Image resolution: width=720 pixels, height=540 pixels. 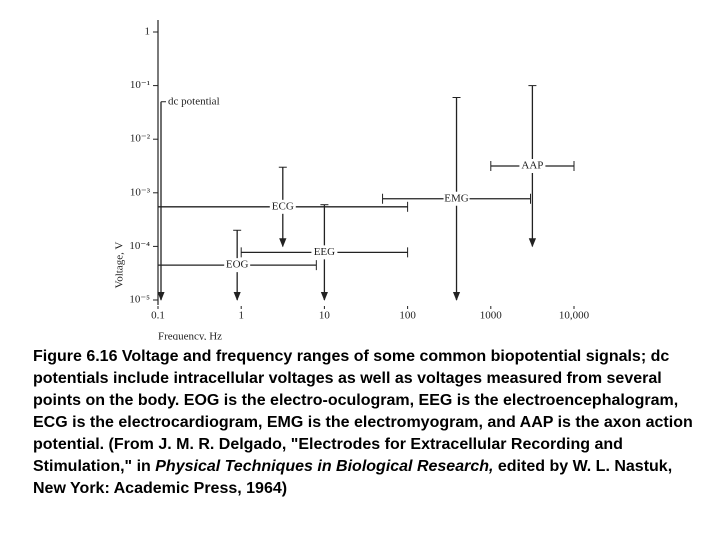 I want to click on dc-label: dc potential, so click(x=194, y=101).